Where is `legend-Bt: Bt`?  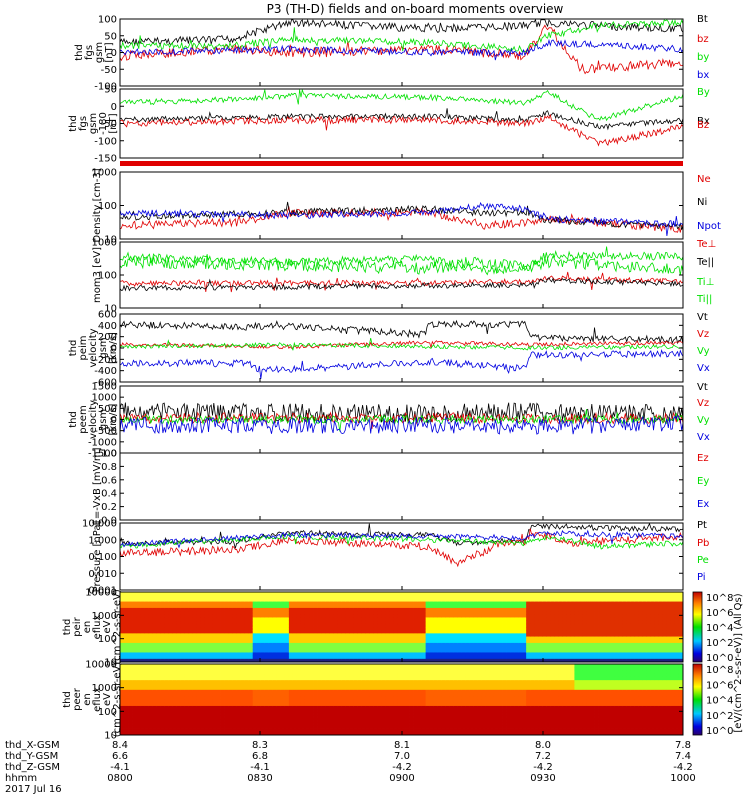
legend-Bt: Bt is located at coordinates (702, 19).